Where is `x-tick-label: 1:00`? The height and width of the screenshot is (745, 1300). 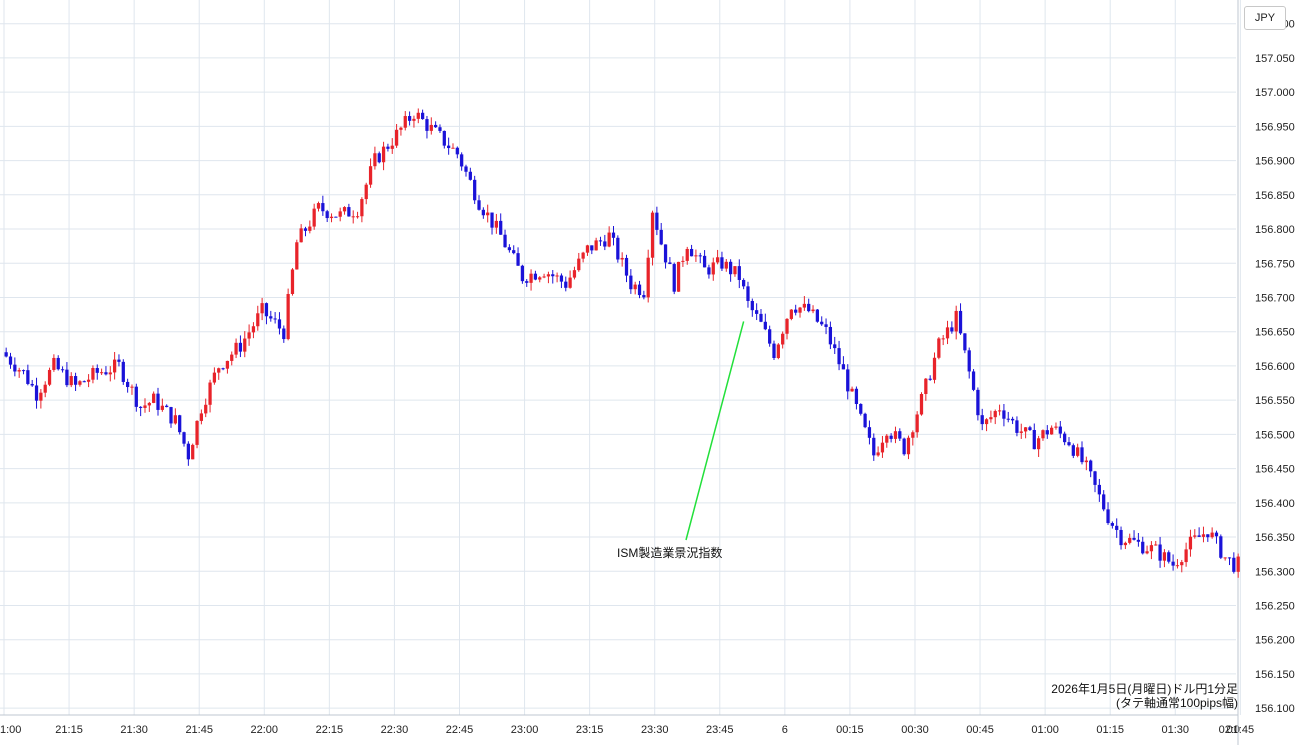
x-tick-label: 1:00 is located at coordinates (10, 730).